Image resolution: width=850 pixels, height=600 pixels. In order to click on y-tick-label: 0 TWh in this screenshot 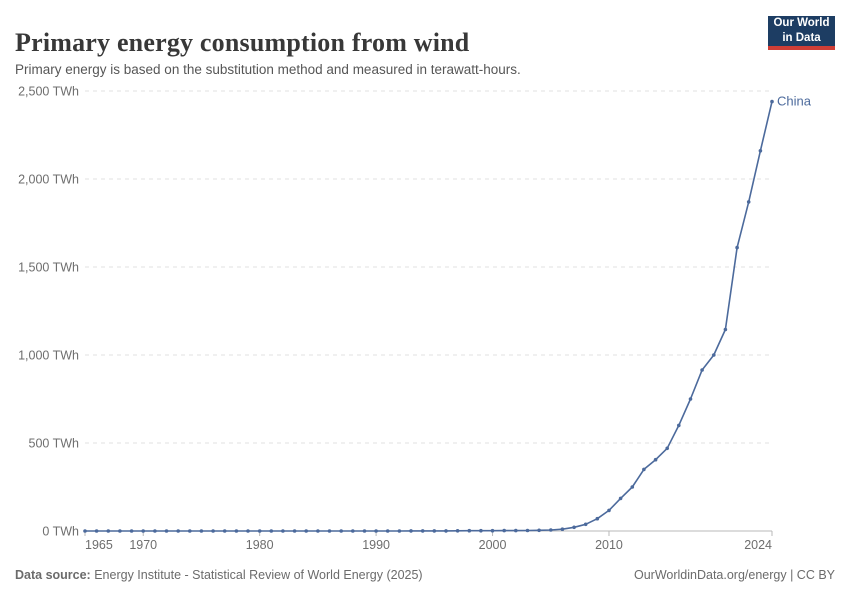, I will do `click(60, 532)`.